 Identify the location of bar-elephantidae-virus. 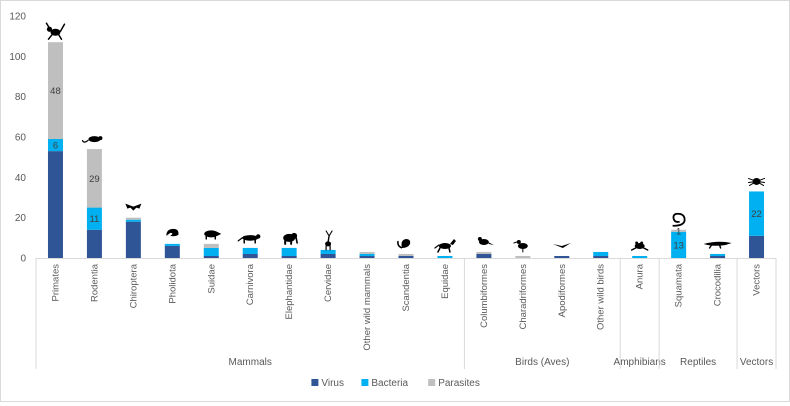
(289, 256).